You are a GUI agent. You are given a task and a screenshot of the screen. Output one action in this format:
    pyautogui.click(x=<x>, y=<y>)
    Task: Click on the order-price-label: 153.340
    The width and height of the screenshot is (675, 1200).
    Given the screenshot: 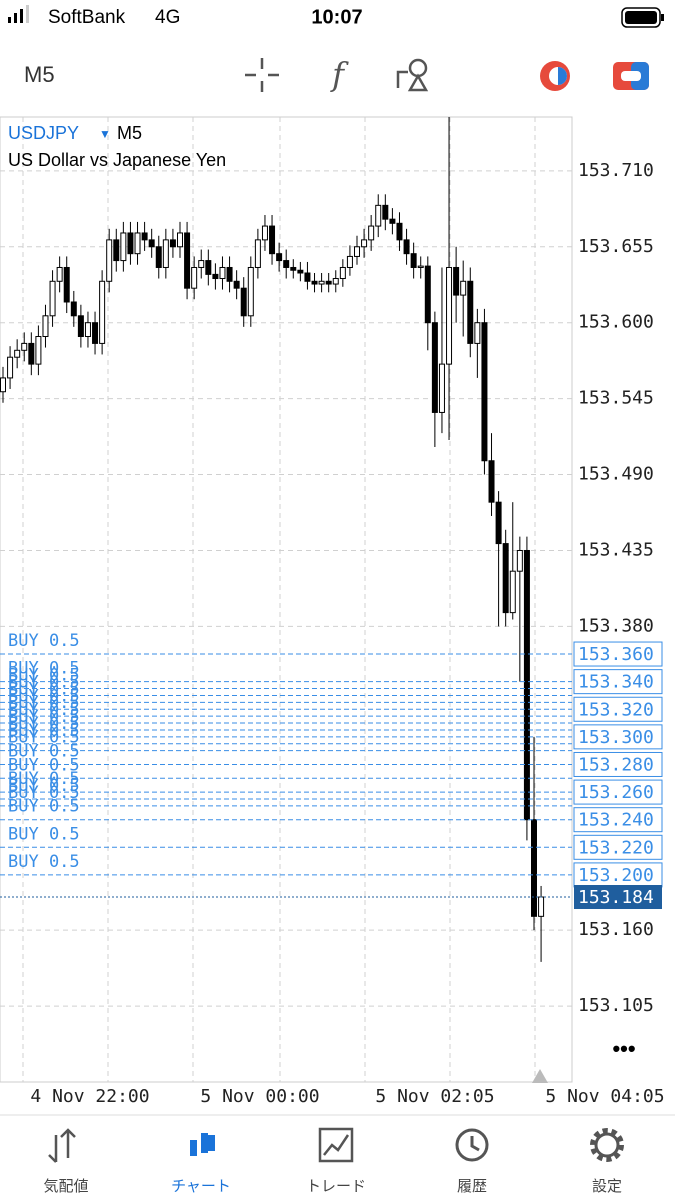 What is the action you would take?
    pyautogui.click(x=616, y=682)
    